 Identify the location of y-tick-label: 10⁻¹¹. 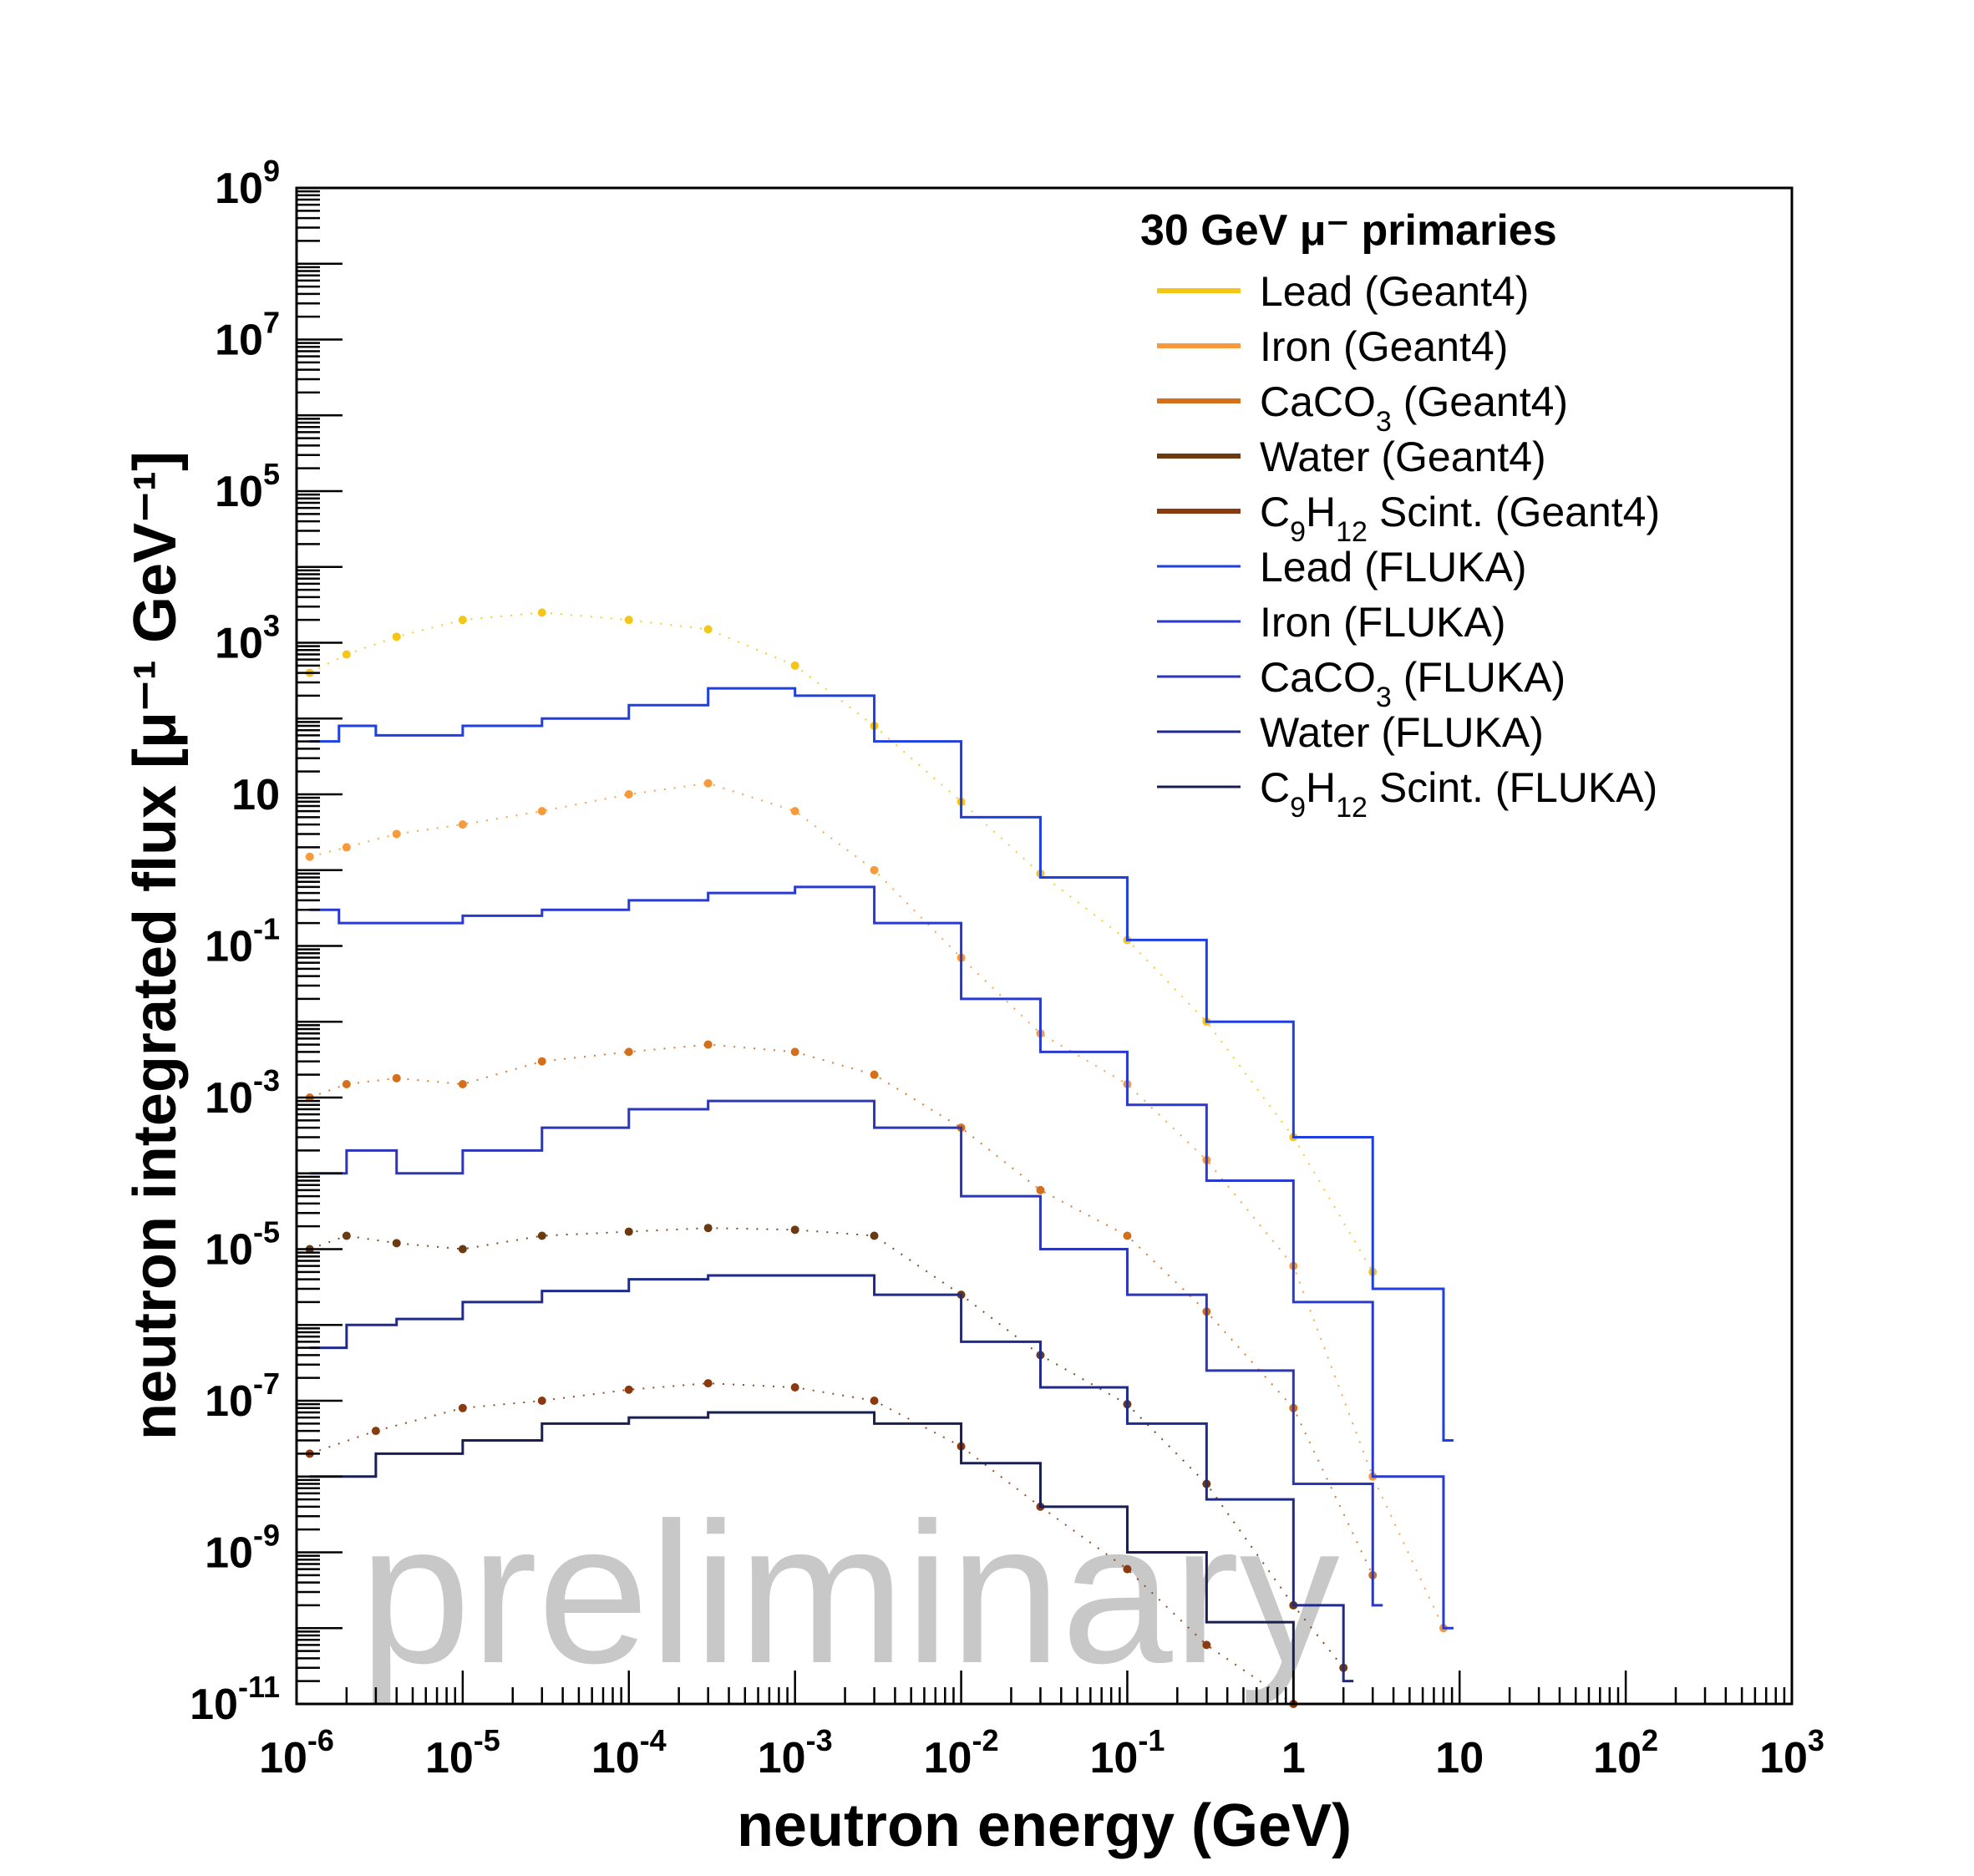
(235, 1699).